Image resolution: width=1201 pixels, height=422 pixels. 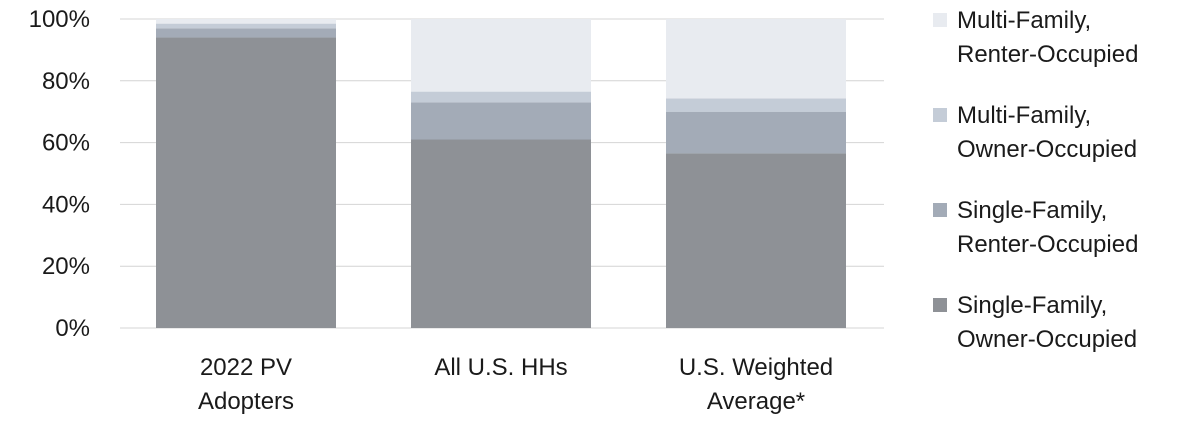 What do you see at coordinates (66, 266) in the screenshot?
I see `y-tick-label: 20%` at bounding box center [66, 266].